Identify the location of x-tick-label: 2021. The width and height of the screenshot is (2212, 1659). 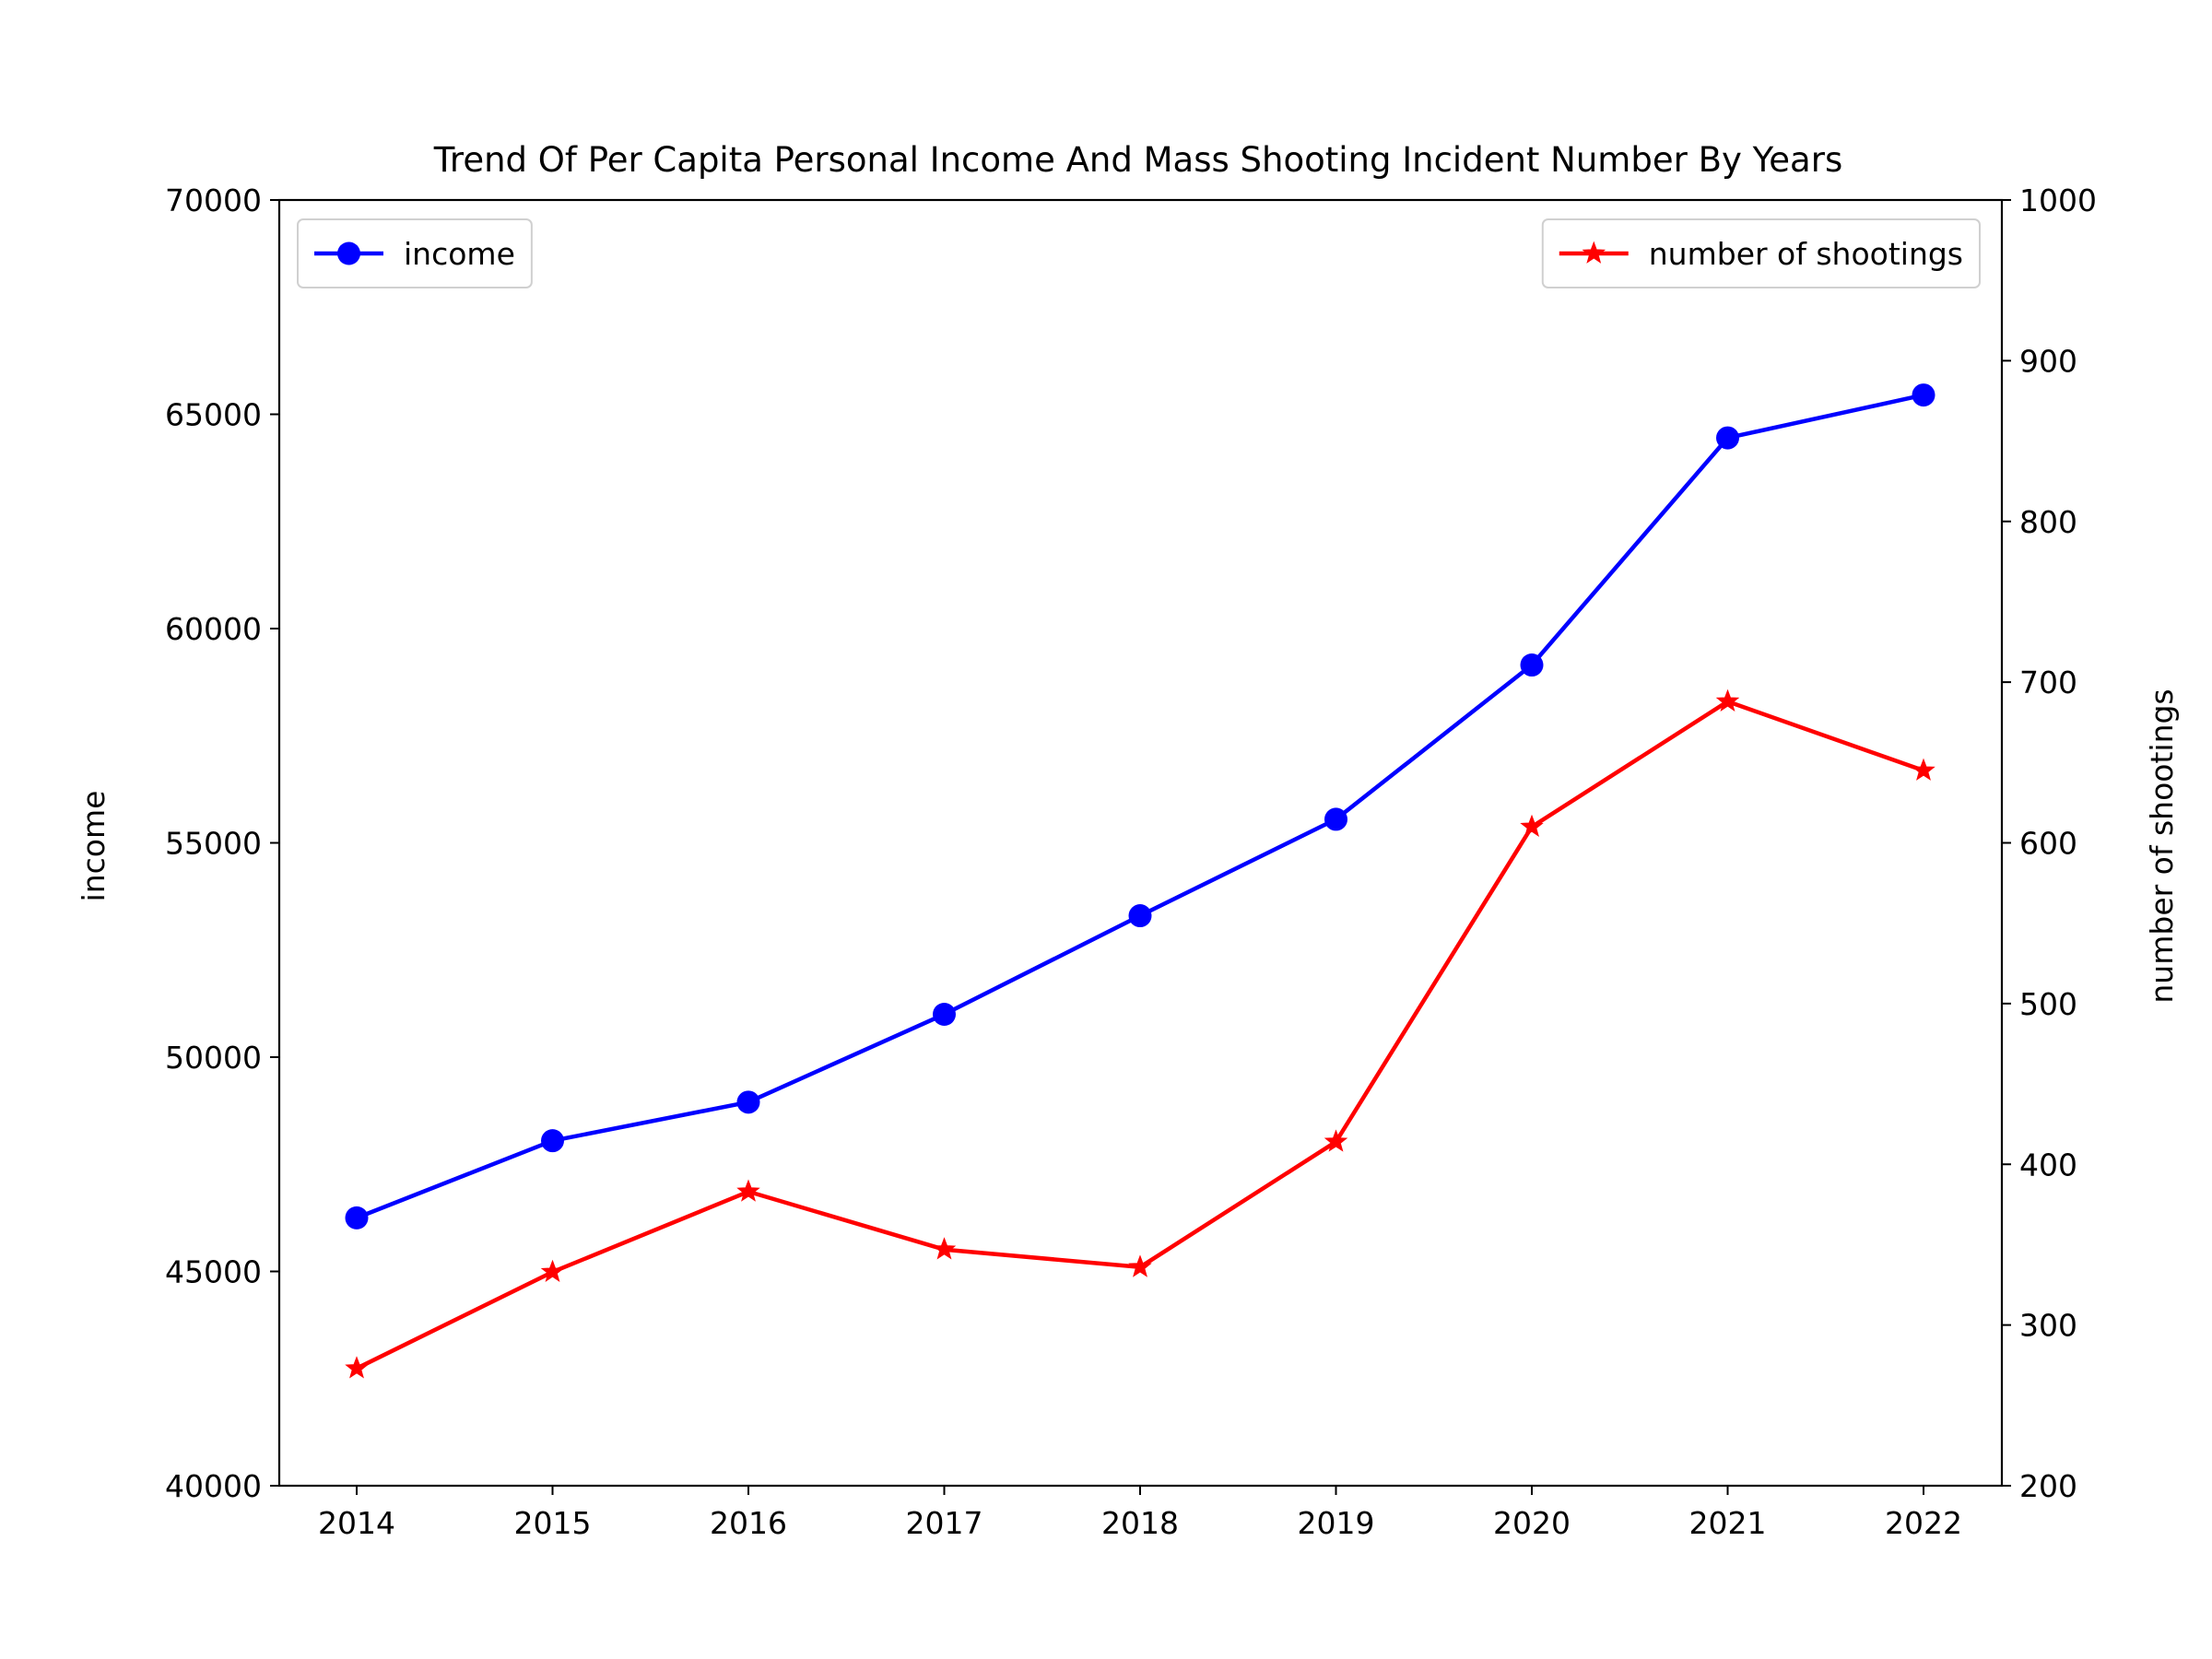
(1728, 1523).